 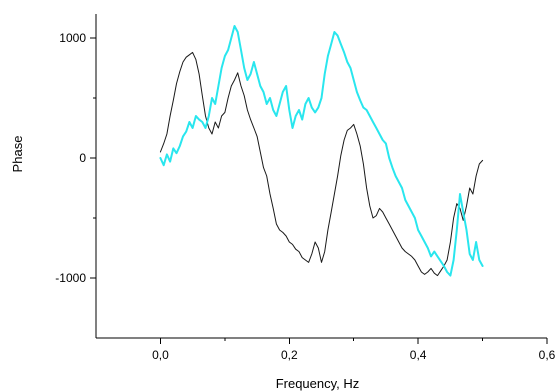 What do you see at coordinates (72, 38) in the screenshot?
I see `y-tick-label: 1000` at bounding box center [72, 38].